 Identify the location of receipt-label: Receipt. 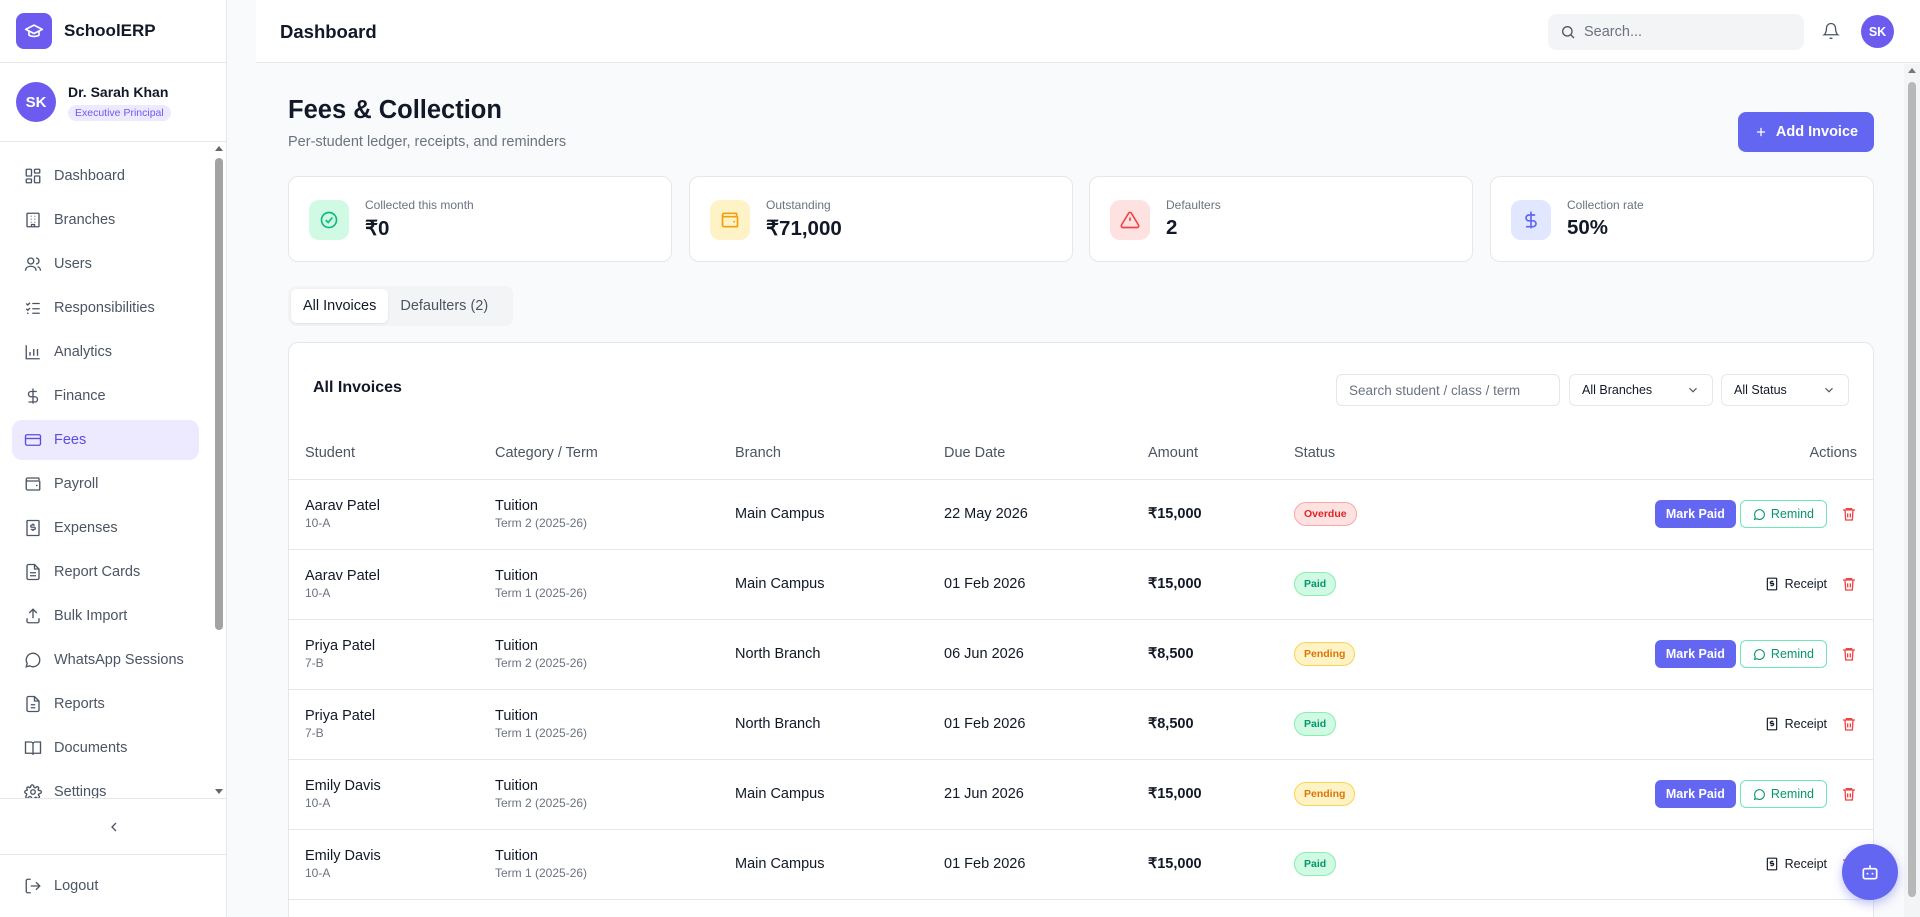
(1805, 864).